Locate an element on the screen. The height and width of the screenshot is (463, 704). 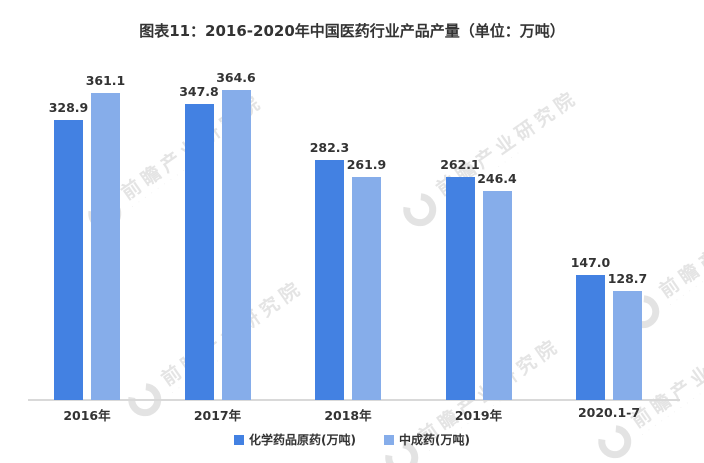
legend: 化学药品原药(万吨) 中成药(万吨) is located at coordinates (352, 439).